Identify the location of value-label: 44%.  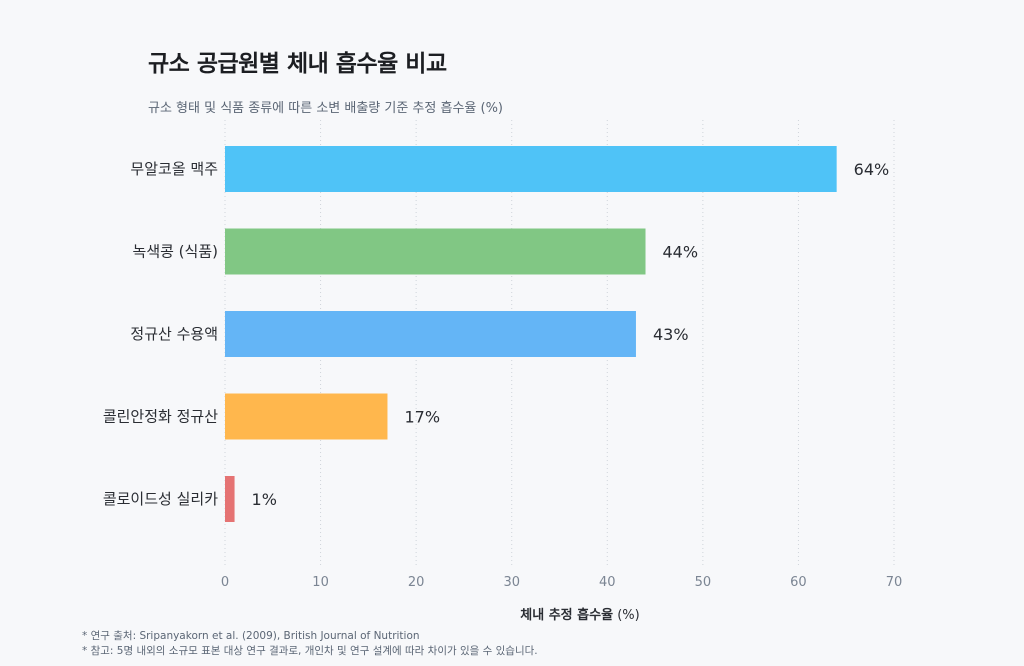
(681, 252).